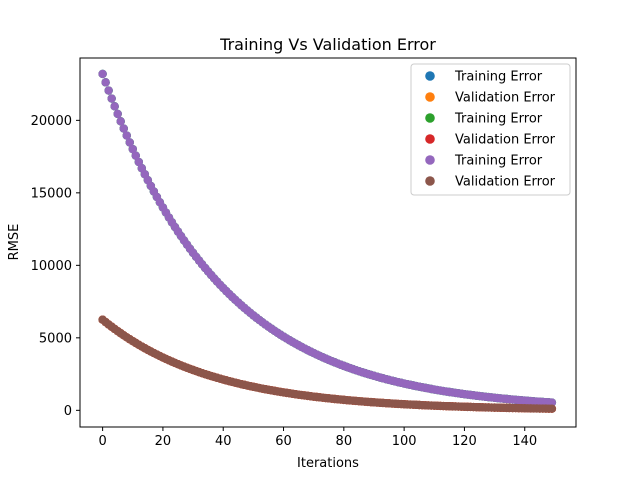 The width and height of the screenshot is (640, 480). Describe the element at coordinates (102, 441) in the screenshot. I see `x-tick-label: 0` at that location.